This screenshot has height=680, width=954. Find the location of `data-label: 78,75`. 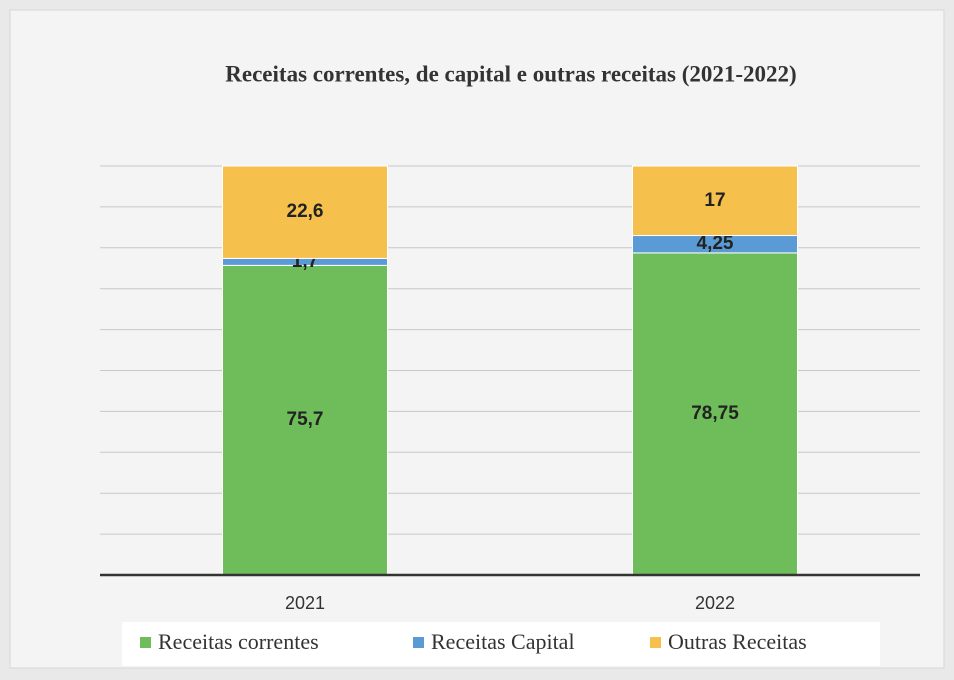

data-label: 78,75 is located at coordinates (715, 413).